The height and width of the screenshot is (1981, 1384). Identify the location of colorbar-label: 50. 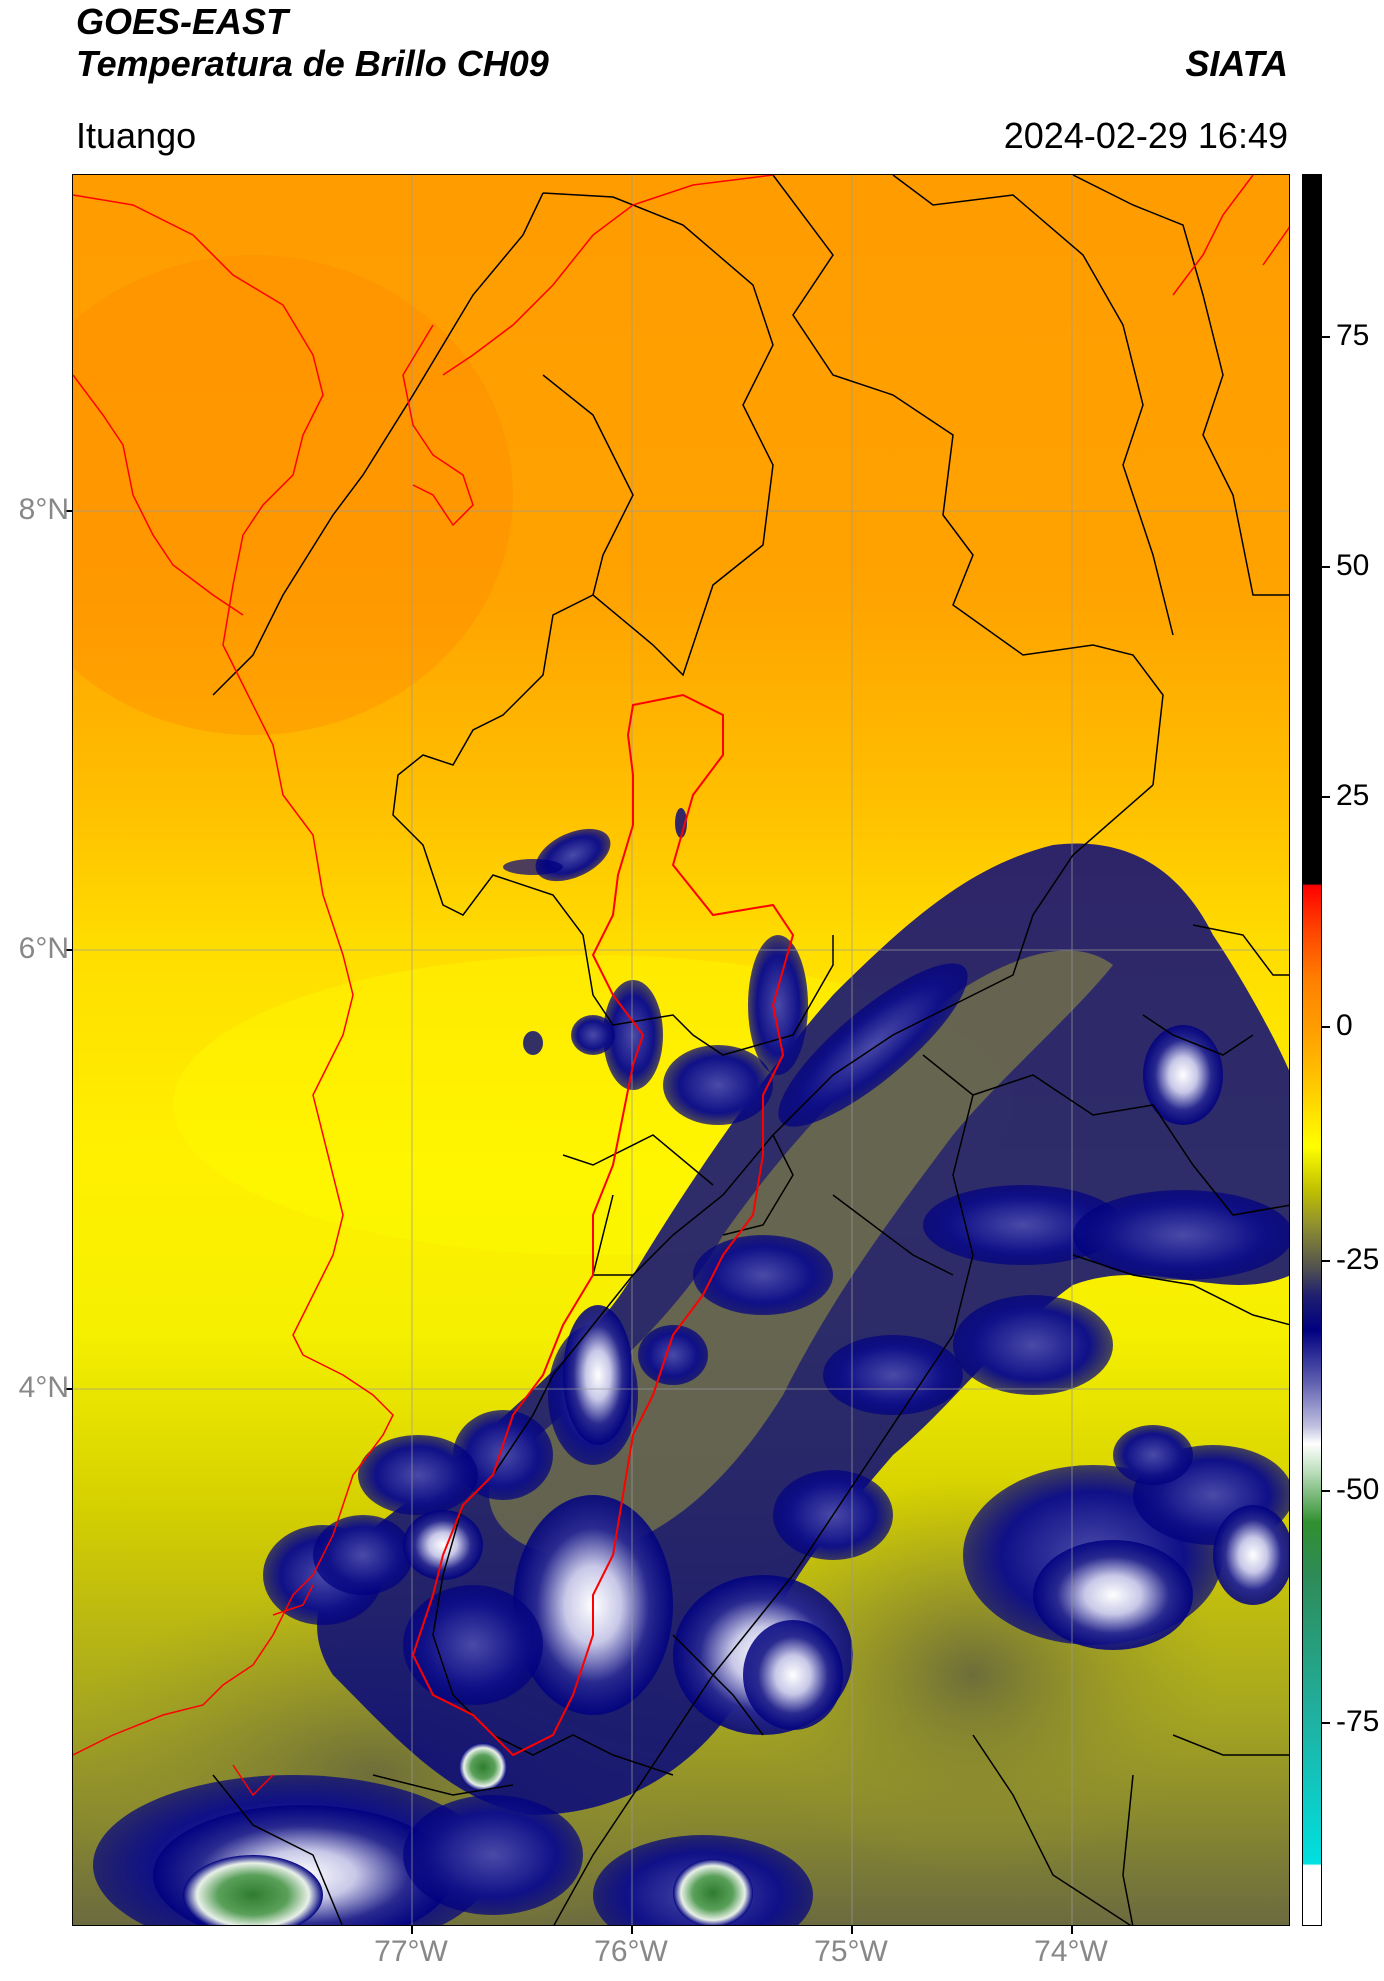
(1353, 565).